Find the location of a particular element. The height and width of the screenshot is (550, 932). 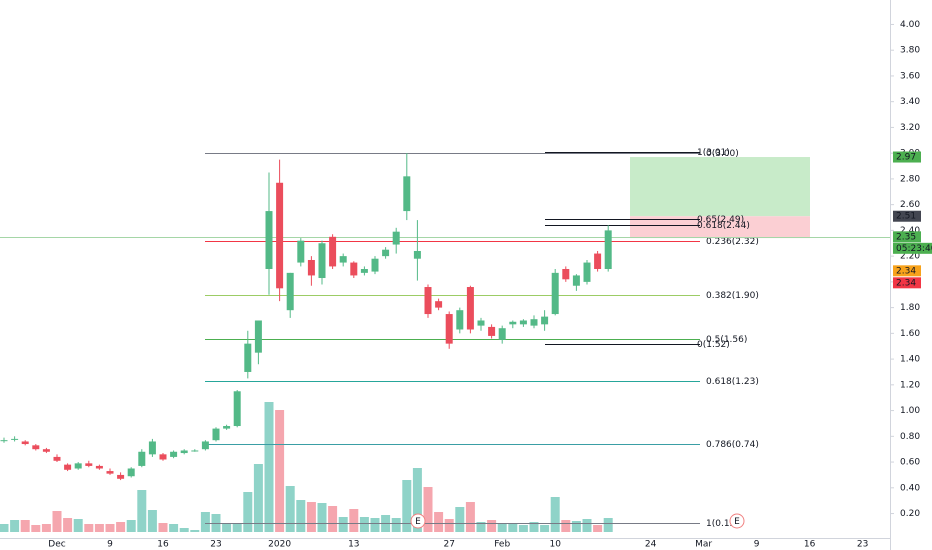

fib-label: 1(3.01) is located at coordinates (713, 153).